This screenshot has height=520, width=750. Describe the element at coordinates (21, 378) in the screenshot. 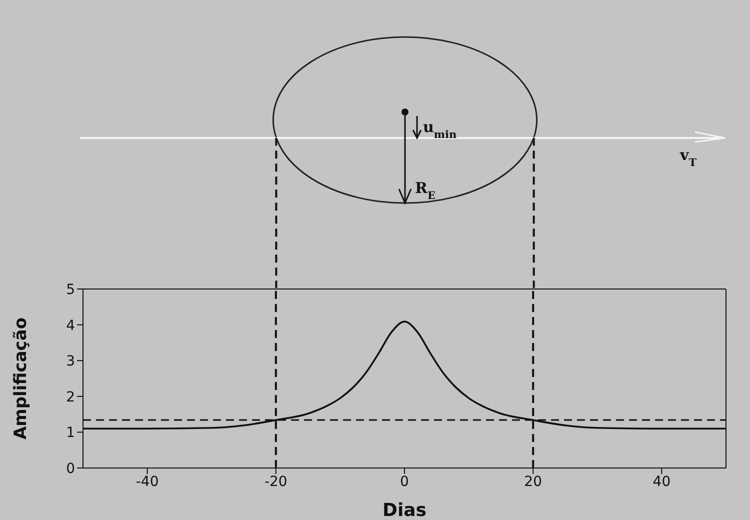

I see `y-axis-title: Amplificação` at that location.